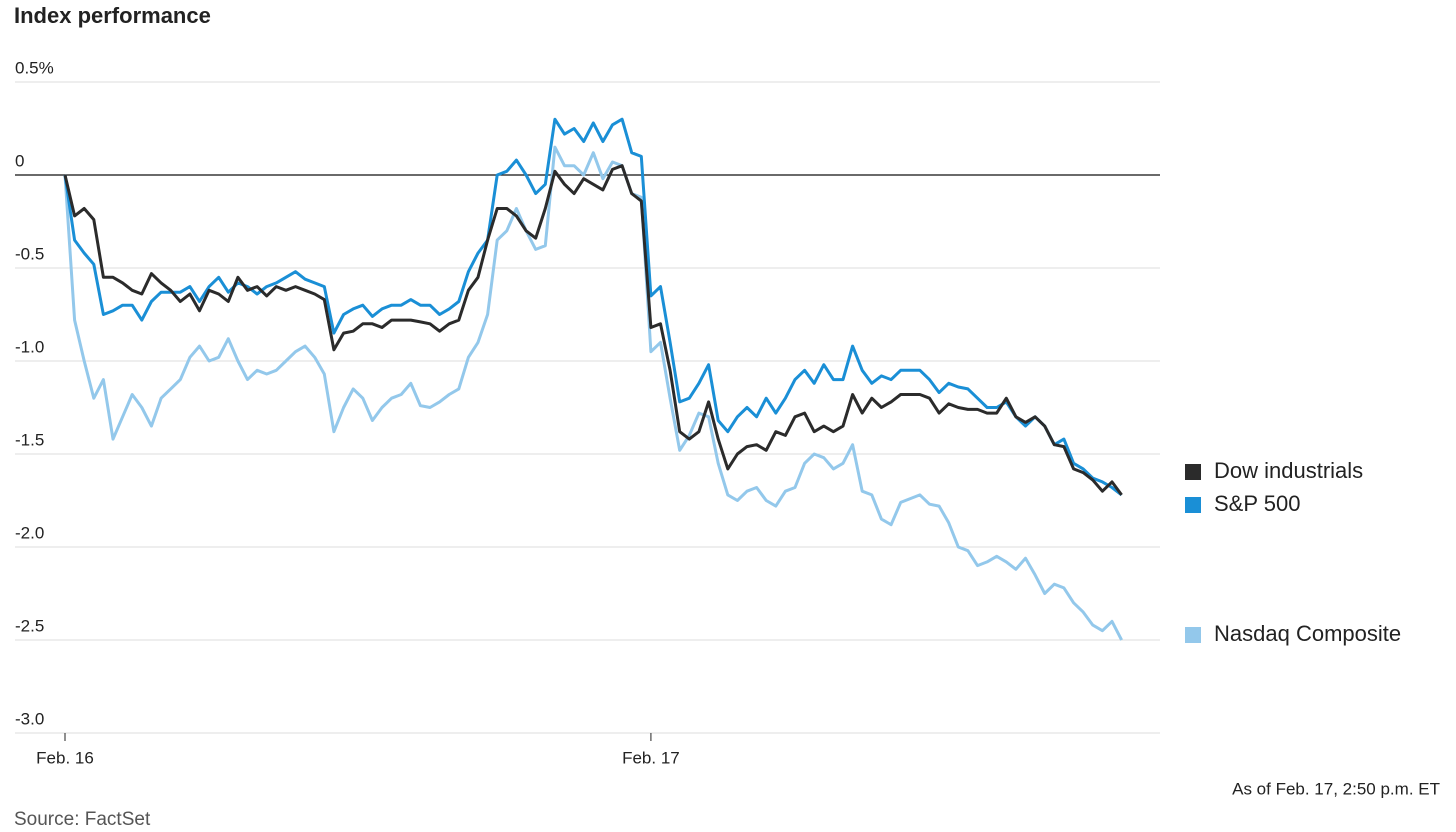 Image resolution: width=1456 pixels, height=832 pixels. Describe the element at coordinates (65, 757) in the screenshot. I see `x-tick-label: Feb. 16` at that location.